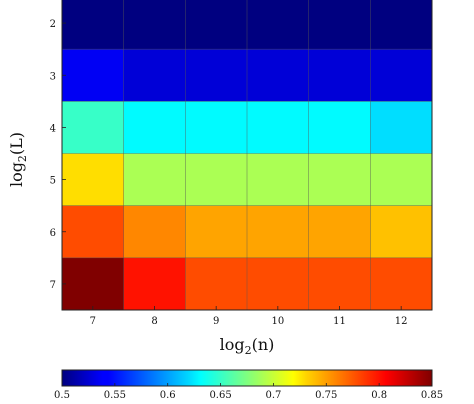 This screenshot has width=474, height=404. I want to click on colorbar-tick-label: 0.7, so click(273, 395).